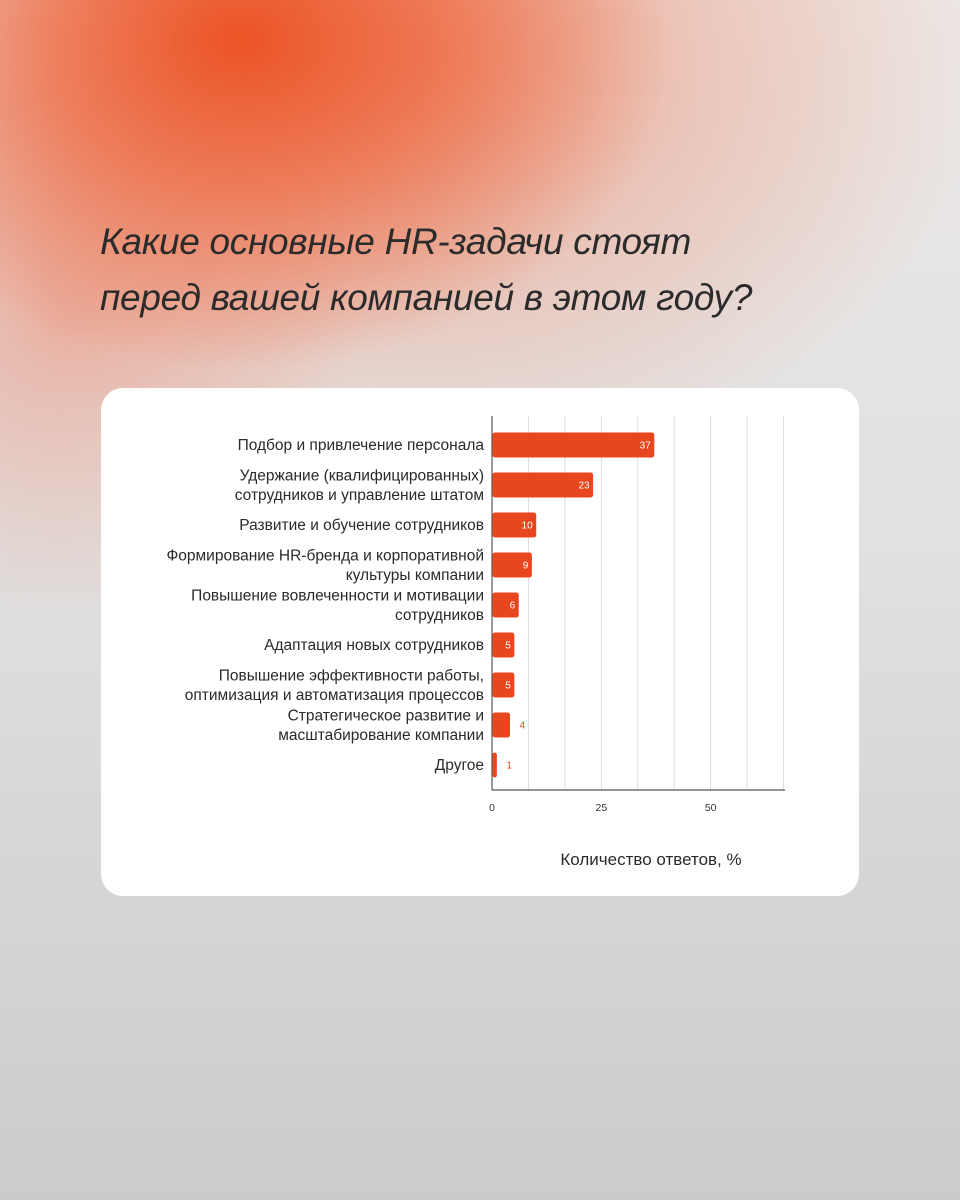 The height and width of the screenshot is (1200, 960). What do you see at coordinates (415, 575) in the screenshot?
I see `category-label-4-line-2: культуры компании` at bounding box center [415, 575].